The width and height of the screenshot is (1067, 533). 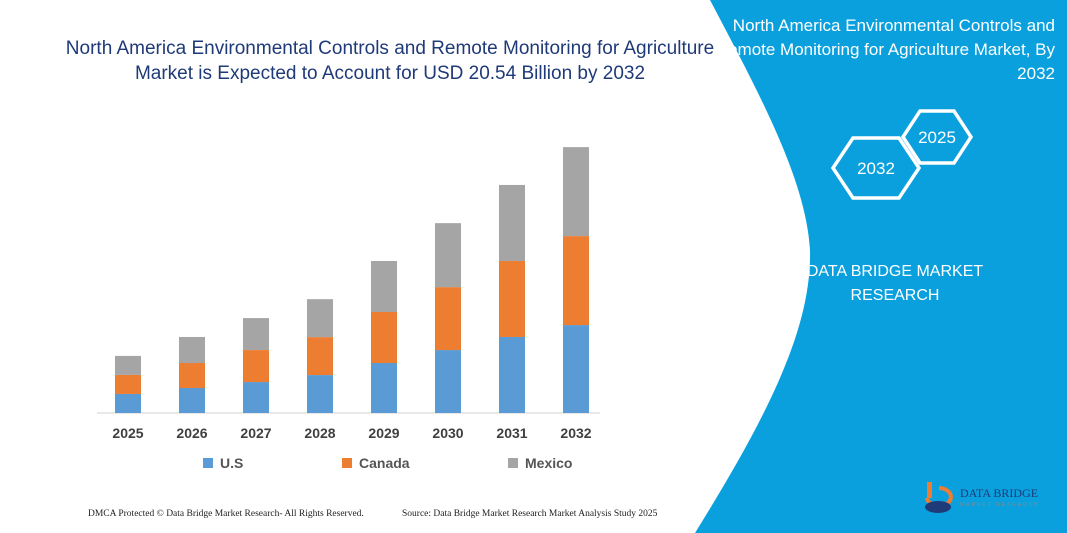 I want to click on bar-mexico-2030, so click(x=448, y=255).